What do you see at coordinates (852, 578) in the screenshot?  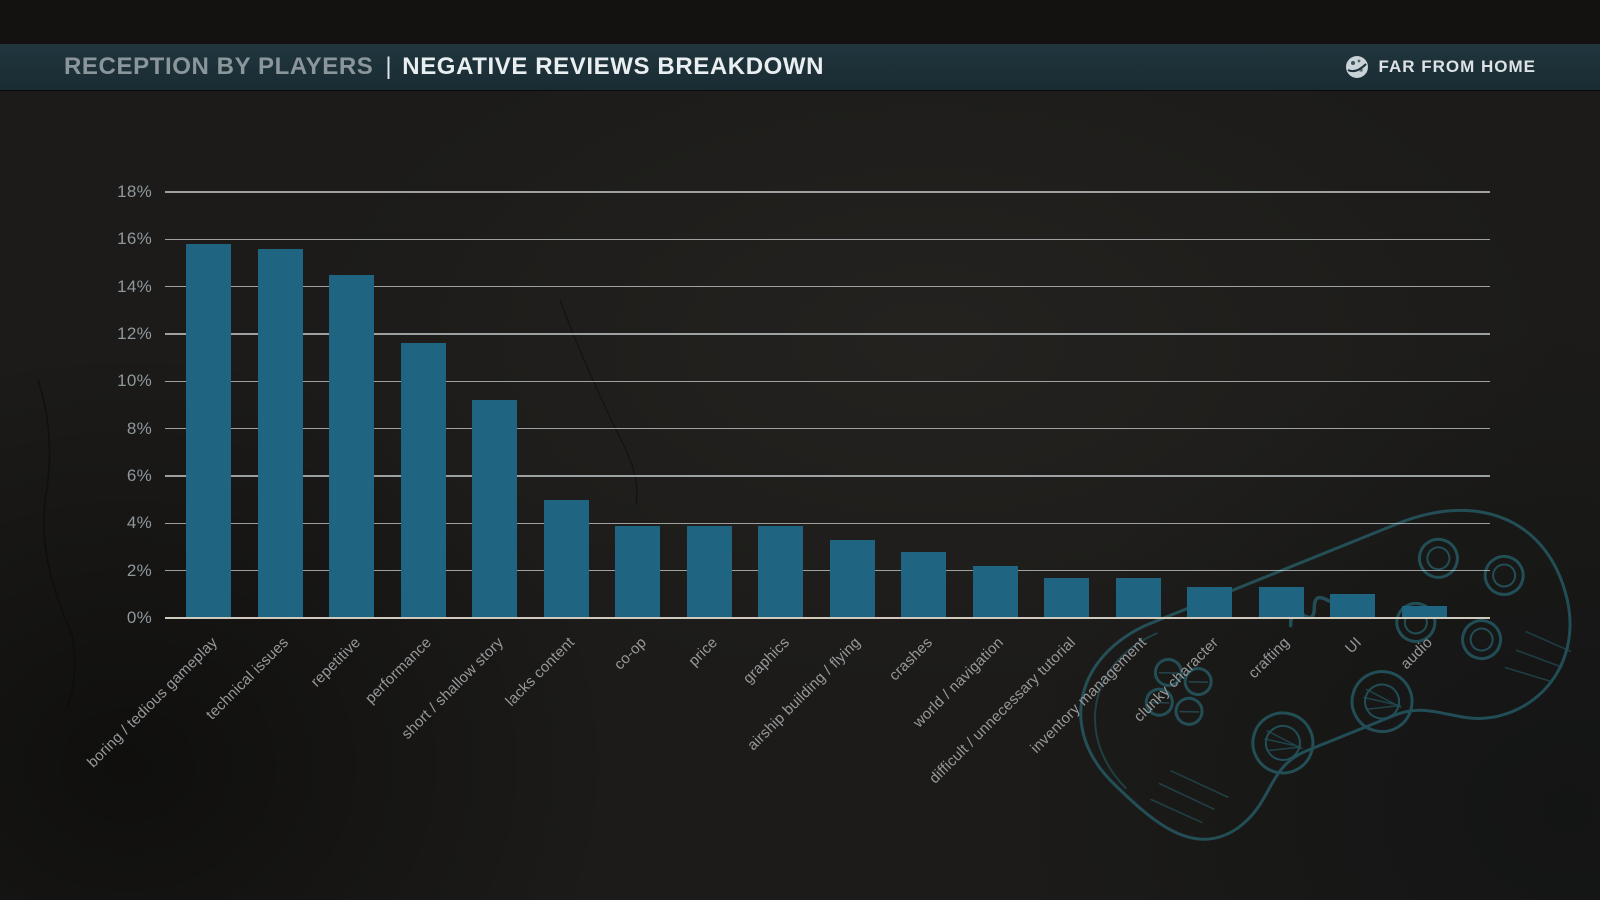 I see `bar-airship-building-flying` at bounding box center [852, 578].